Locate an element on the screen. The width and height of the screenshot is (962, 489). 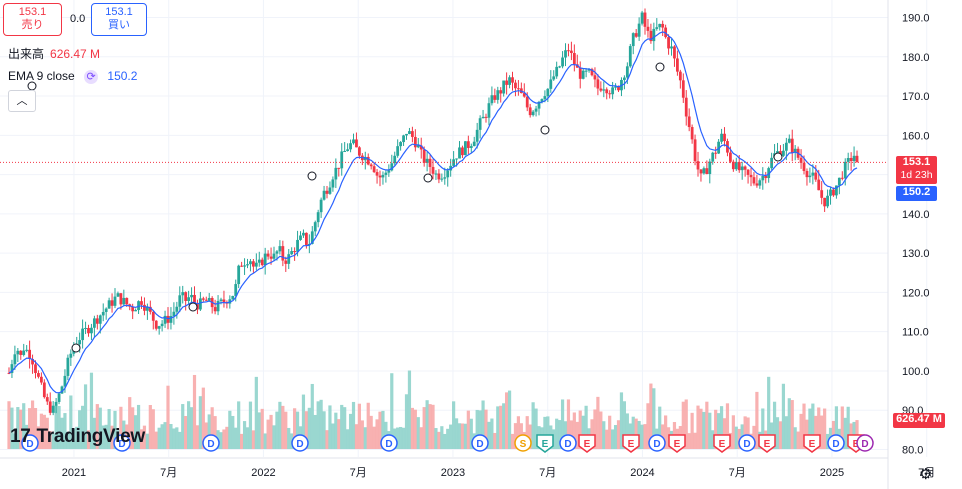
sell-button: 153.1 売り is located at coordinates (32, 19).